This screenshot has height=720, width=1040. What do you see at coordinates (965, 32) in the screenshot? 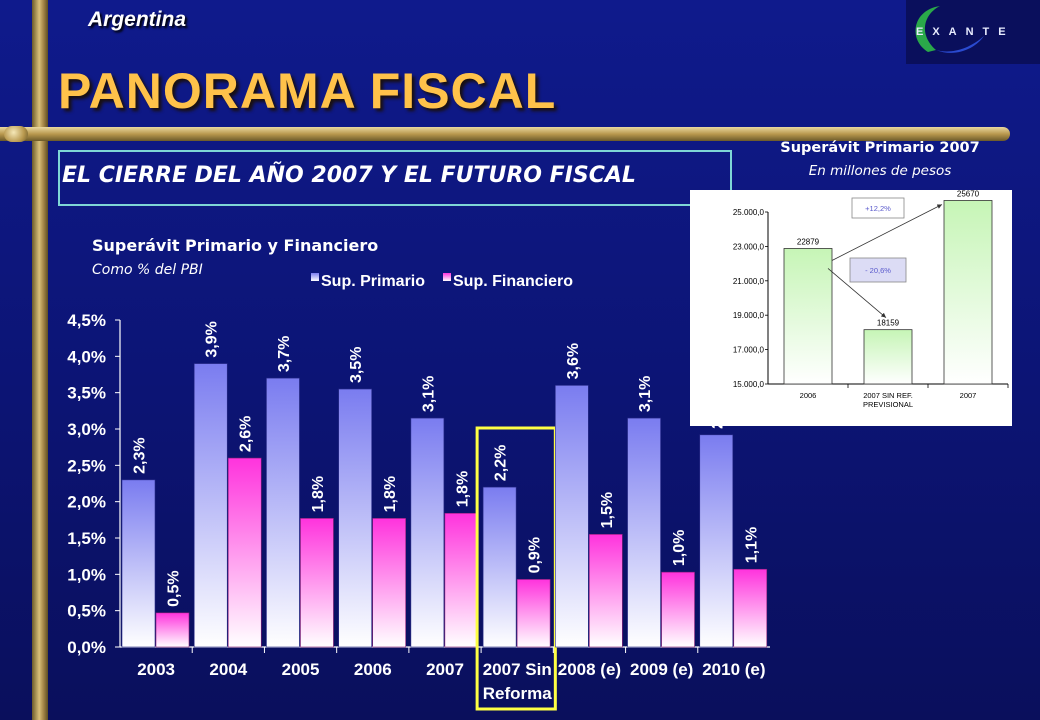
I see `logo-text: EXANTE` at bounding box center [965, 32].